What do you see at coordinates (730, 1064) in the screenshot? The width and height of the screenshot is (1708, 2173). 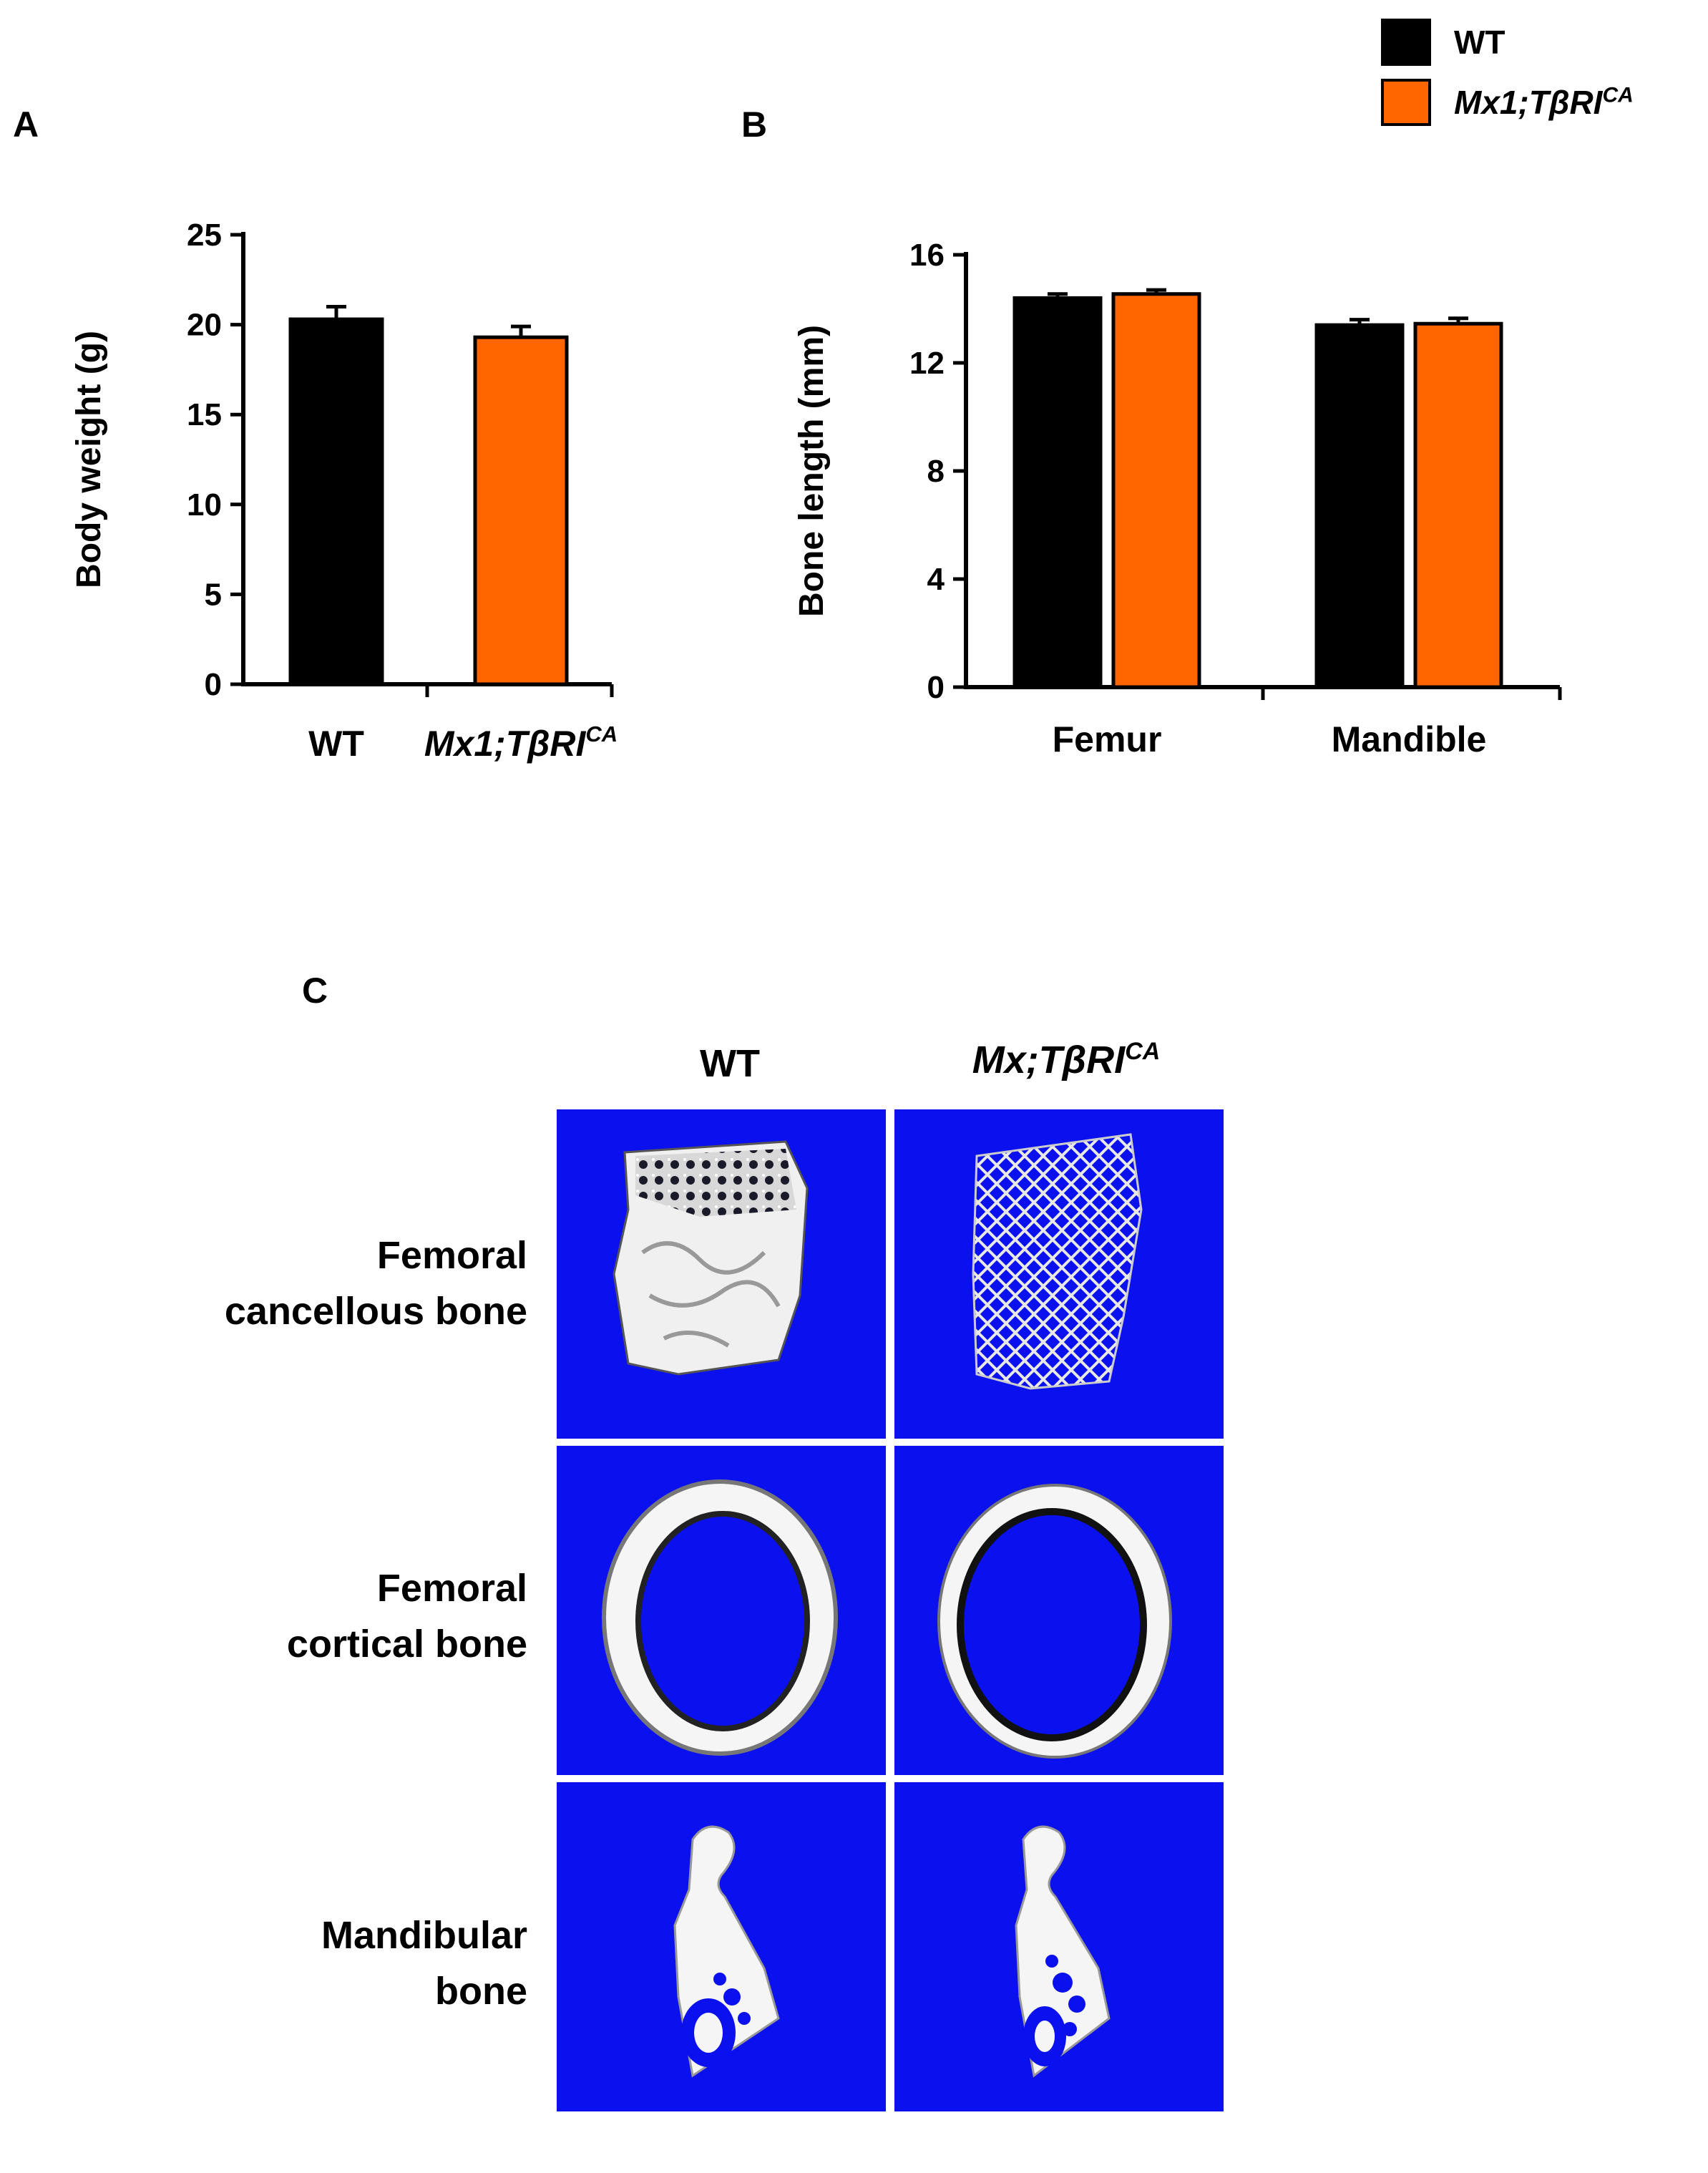 I see `grid-column-header-wt: WT` at bounding box center [730, 1064].